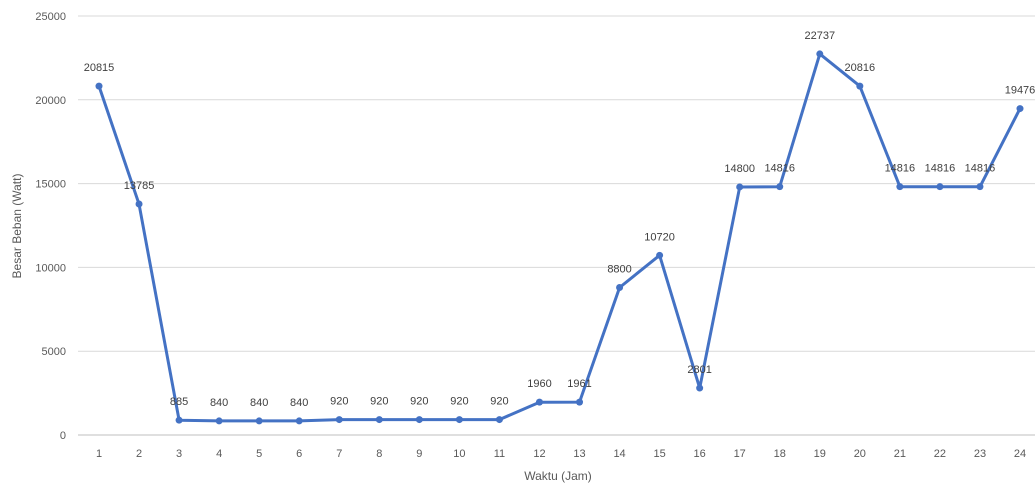  I want to click on x-tick-label: 12, so click(539, 454).